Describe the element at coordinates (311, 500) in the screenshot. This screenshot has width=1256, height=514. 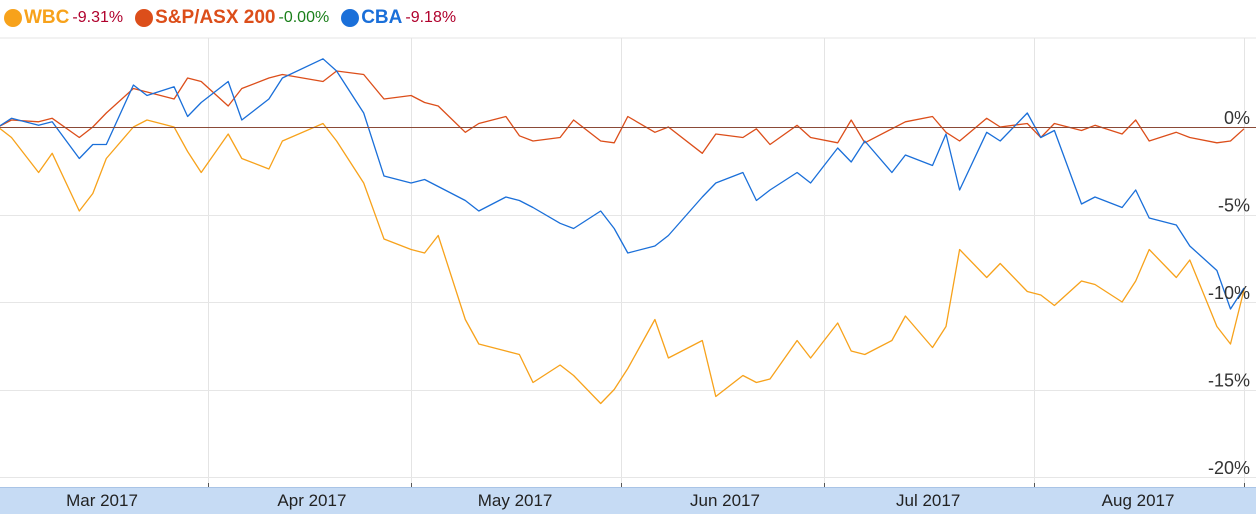
I see `x-tick-label-1: Apr 2017` at that location.